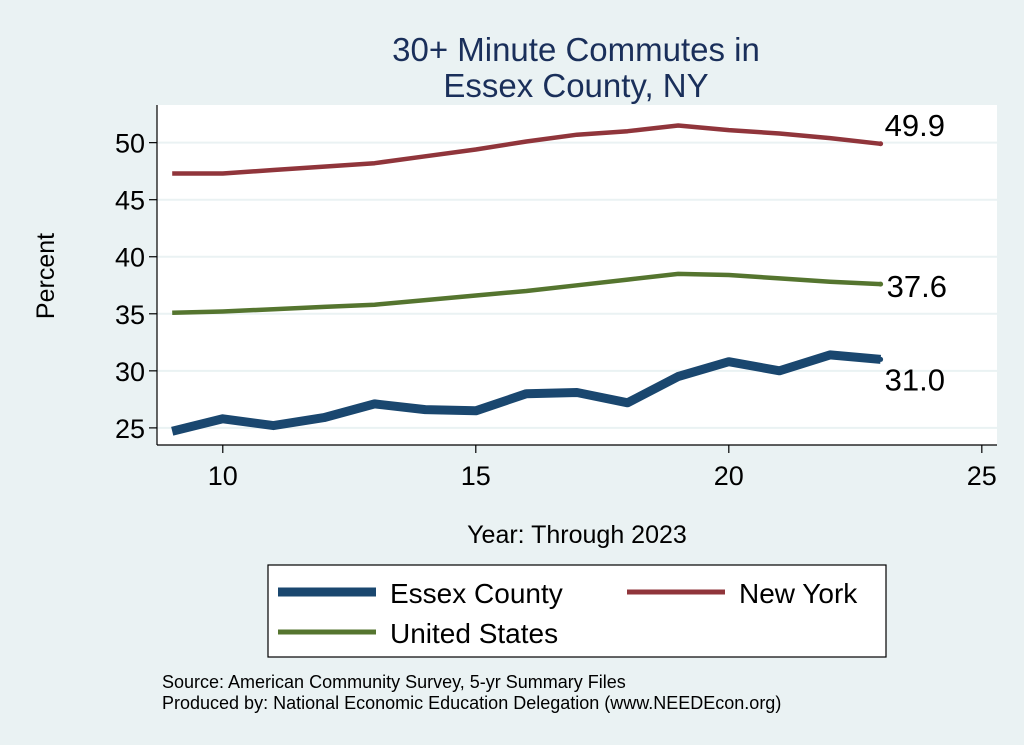 Image resolution: width=1024 pixels, height=745 pixels. I want to click on series-end-point-united-states, so click(881, 284).